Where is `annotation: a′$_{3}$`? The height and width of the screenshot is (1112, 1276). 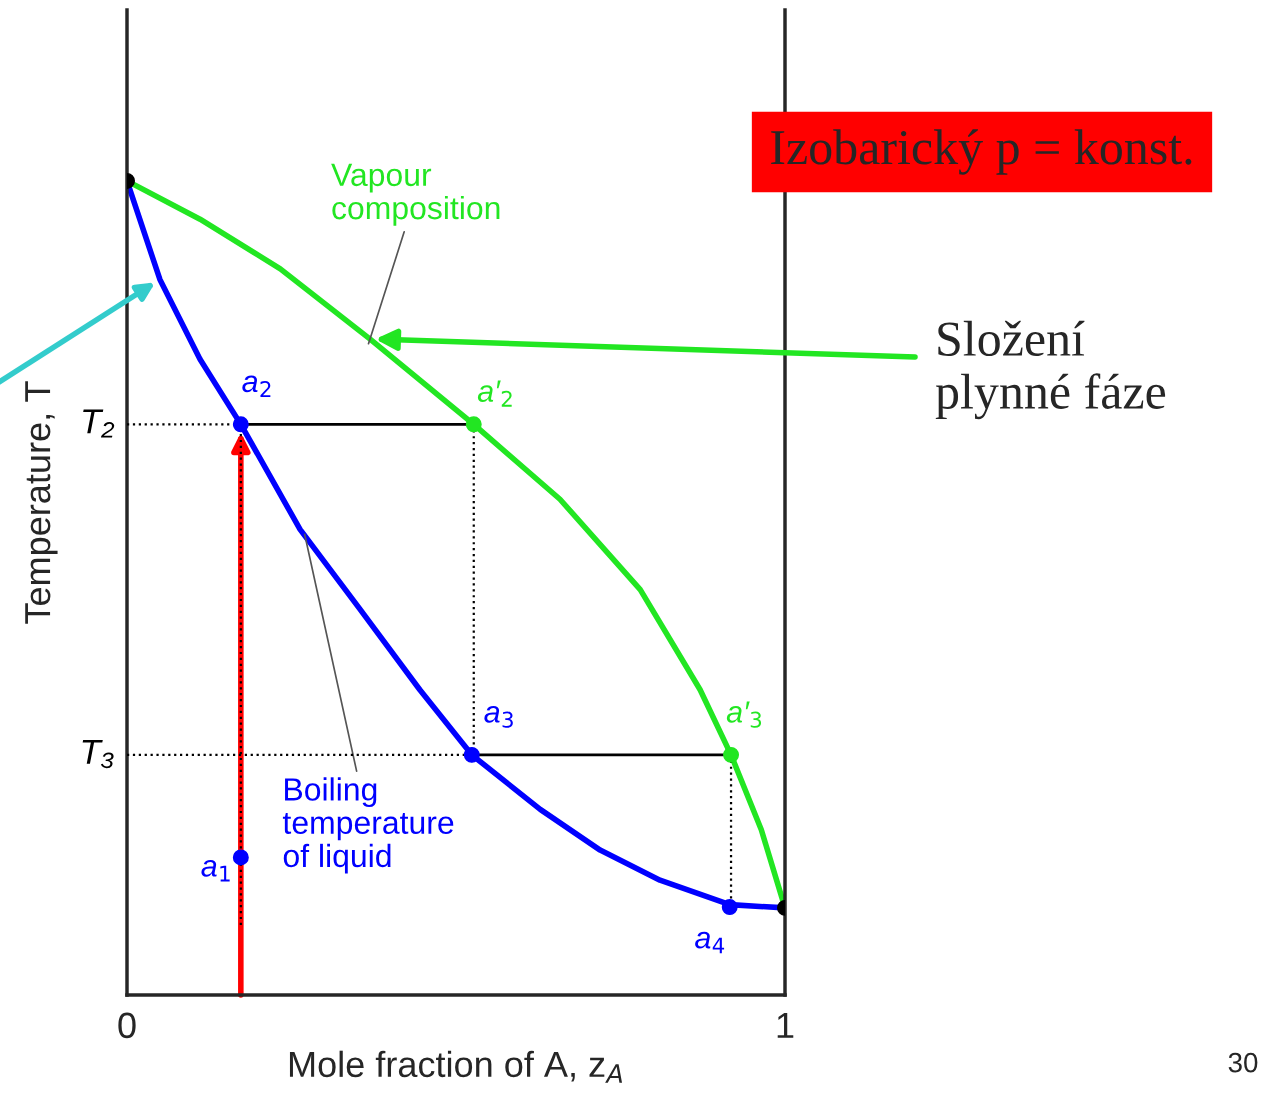
annotation: a′$_{3}$ is located at coordinates (744, 714).